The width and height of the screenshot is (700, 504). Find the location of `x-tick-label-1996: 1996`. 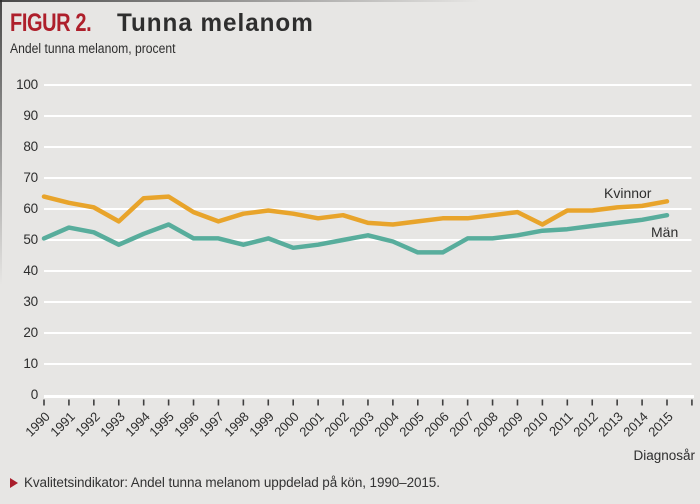

x-tick-label-1996: 1996 is located at coordinates (187, 424).